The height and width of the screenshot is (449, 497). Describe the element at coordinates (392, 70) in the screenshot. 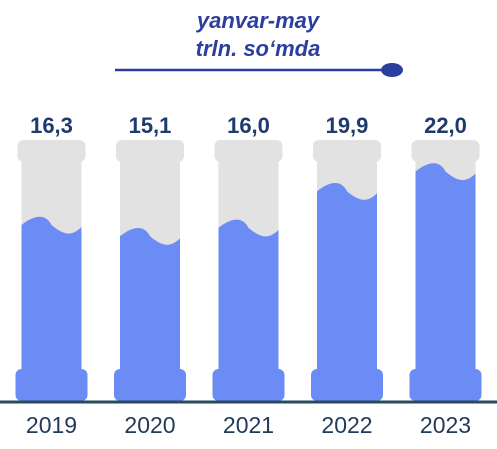

I see `title-dot` at that location.